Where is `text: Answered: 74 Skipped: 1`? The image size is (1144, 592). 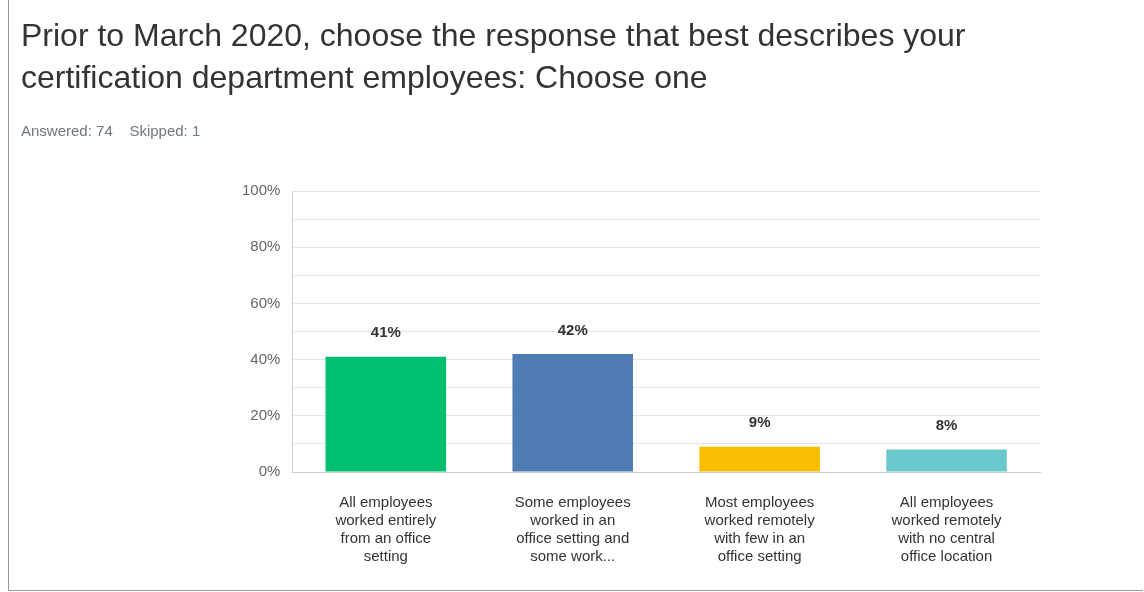
text: Answered: 74 Skipped: 1 is located at coordinates (111, 130).